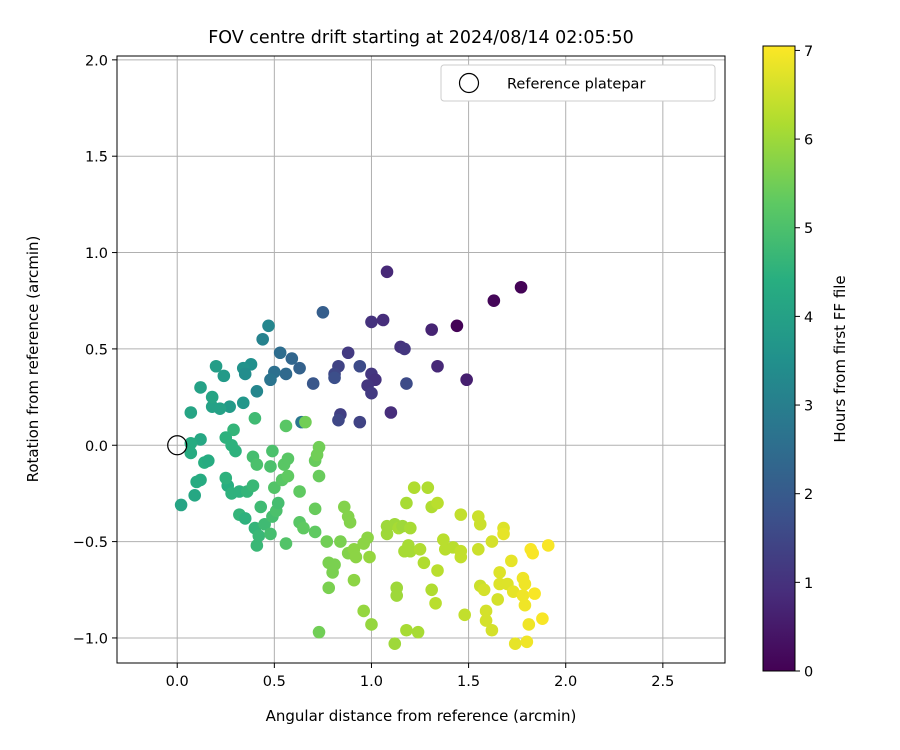  Describe the element at coordinates (808, 229) in the screenshot. I see `colorbar-tick-label: 5` at that location.